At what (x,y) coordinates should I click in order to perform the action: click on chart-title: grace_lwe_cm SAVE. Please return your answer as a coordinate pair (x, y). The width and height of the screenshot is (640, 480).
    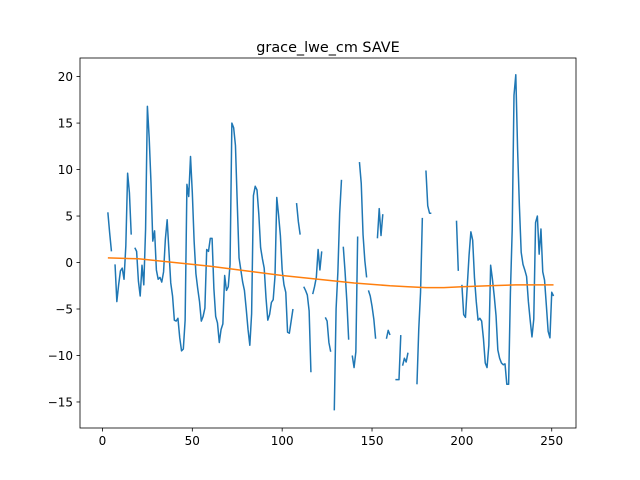
    Looking at the image, I should click on (327, 48).